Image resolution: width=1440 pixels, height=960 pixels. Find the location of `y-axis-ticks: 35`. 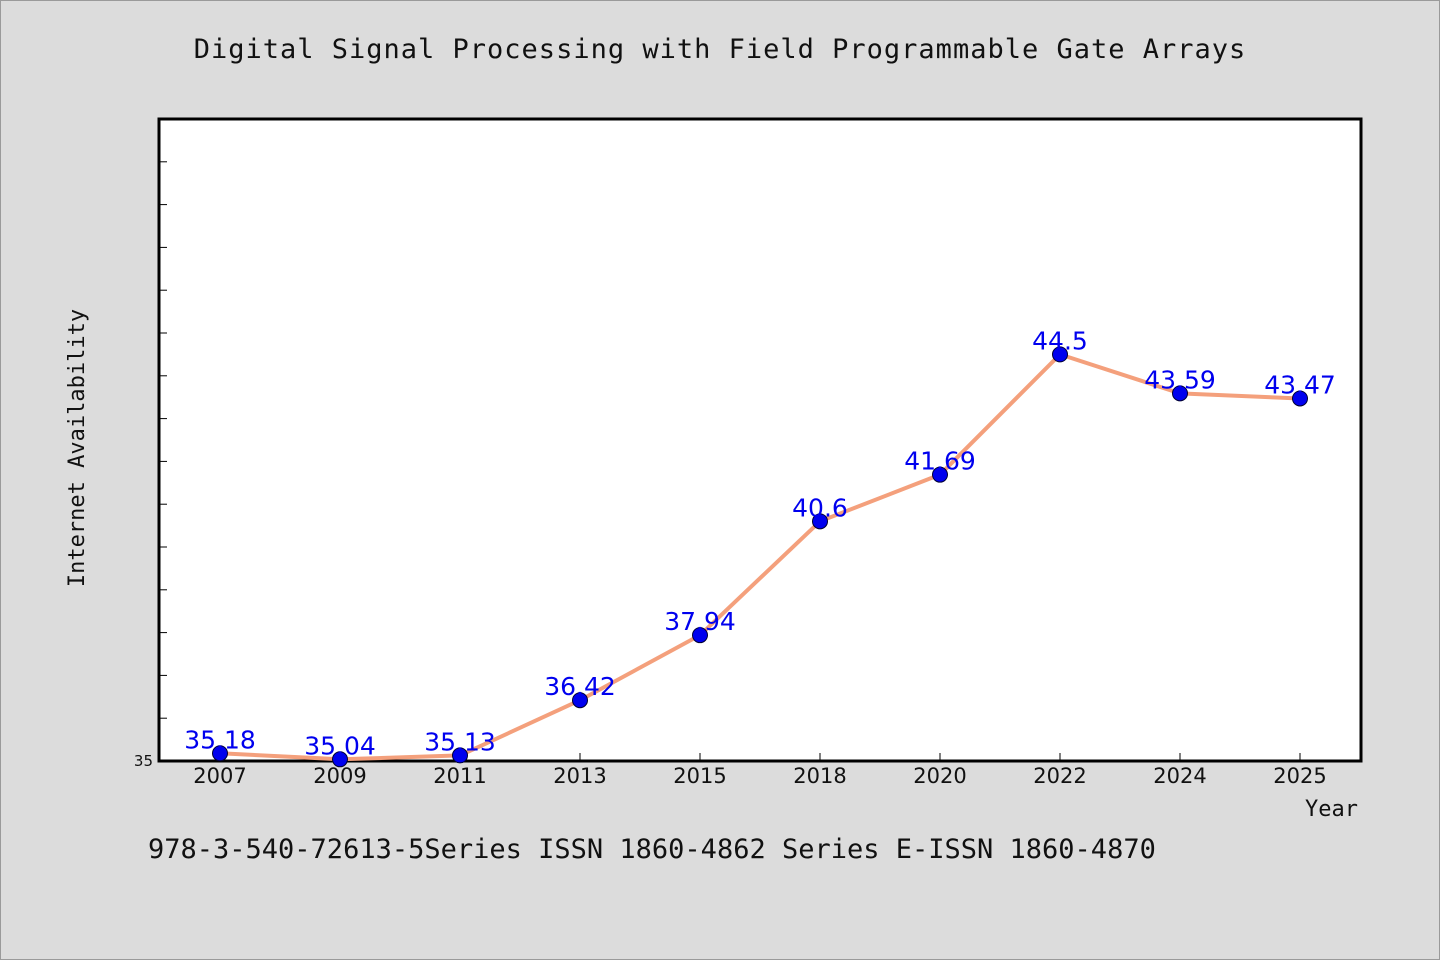

y-axis-ticks: 35 is located at coordinates (150, 465).